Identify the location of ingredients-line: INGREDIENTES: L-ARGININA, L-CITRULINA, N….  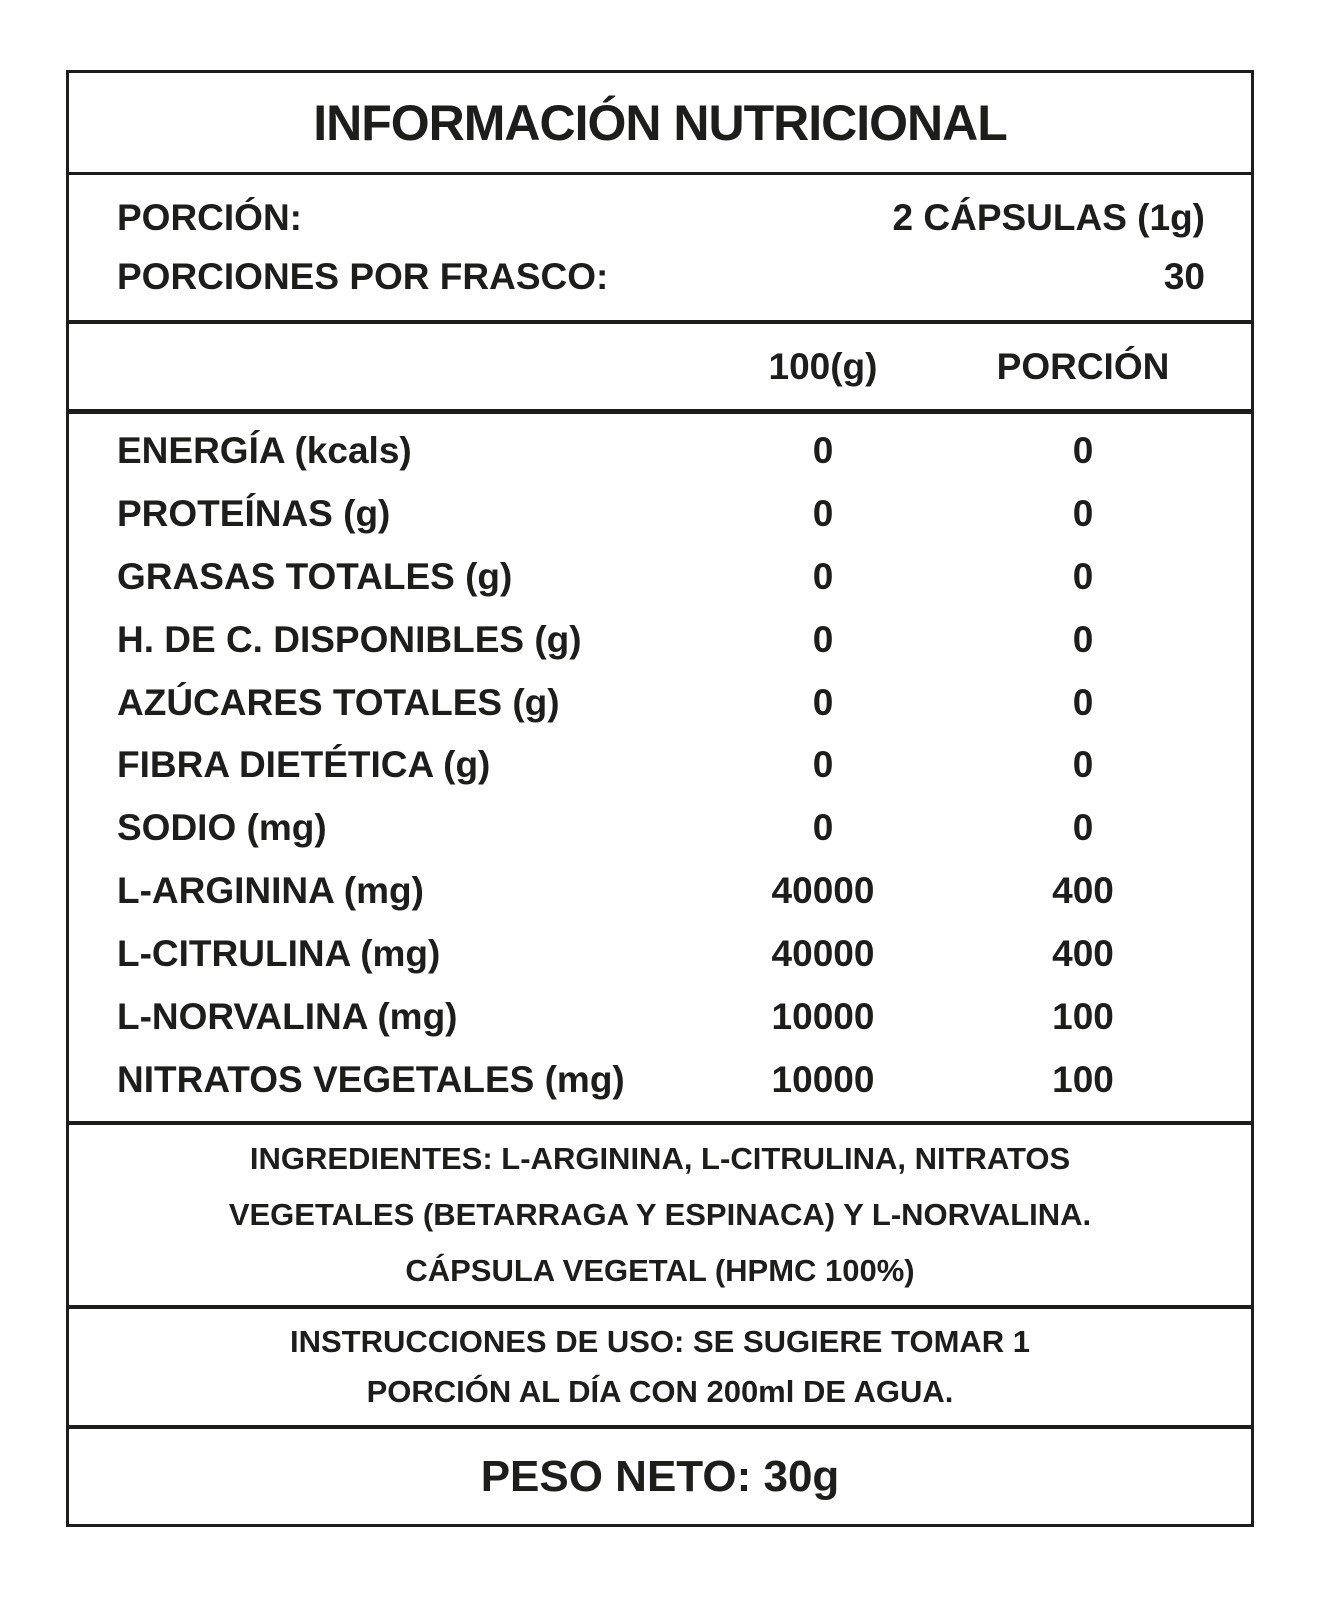
(660, 1158).